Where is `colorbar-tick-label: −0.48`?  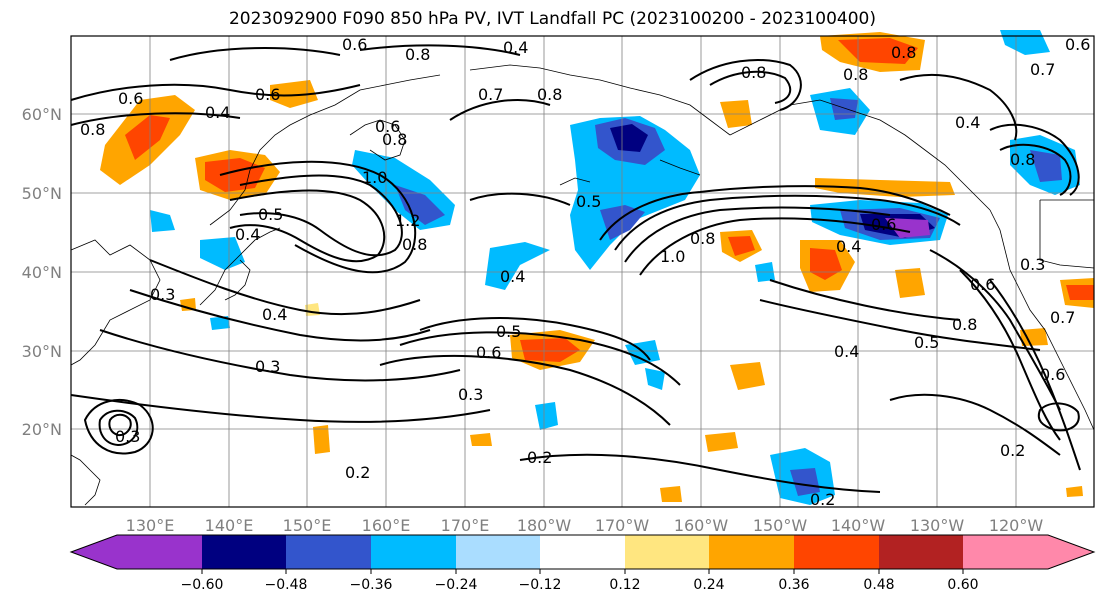
colorbar-tick-label: −0.48 is located at coordinates (286, 585).